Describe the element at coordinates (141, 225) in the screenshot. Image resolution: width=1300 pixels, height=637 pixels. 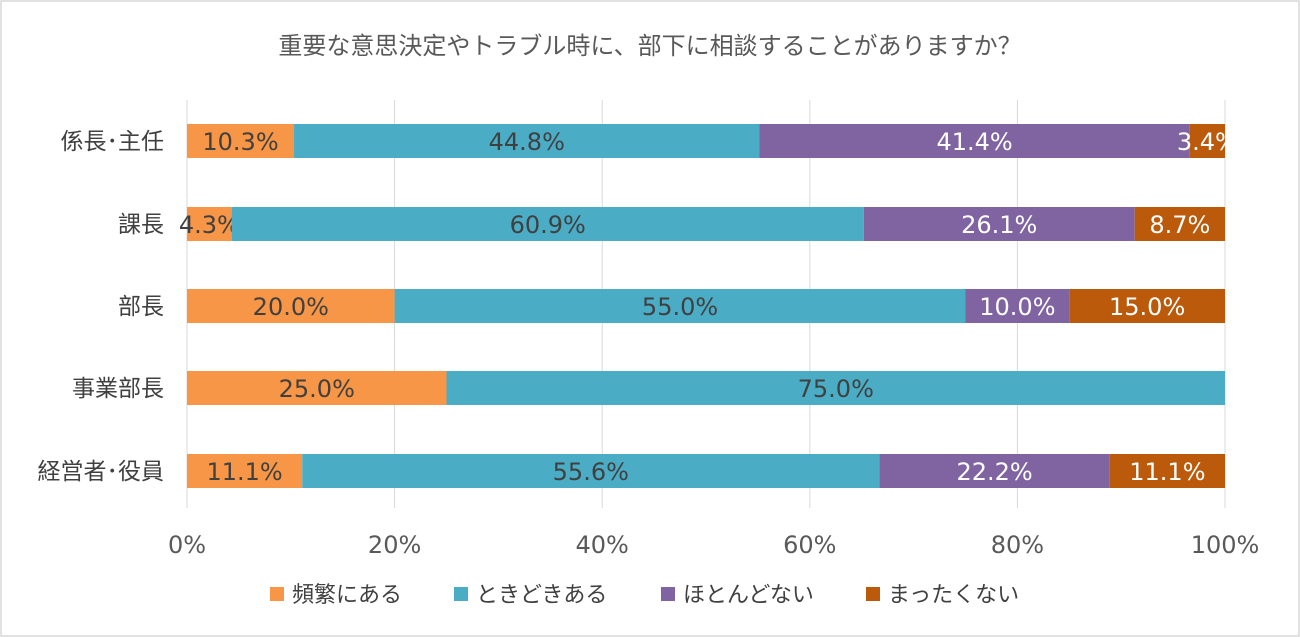
I see `category-label: 課長` at that location.